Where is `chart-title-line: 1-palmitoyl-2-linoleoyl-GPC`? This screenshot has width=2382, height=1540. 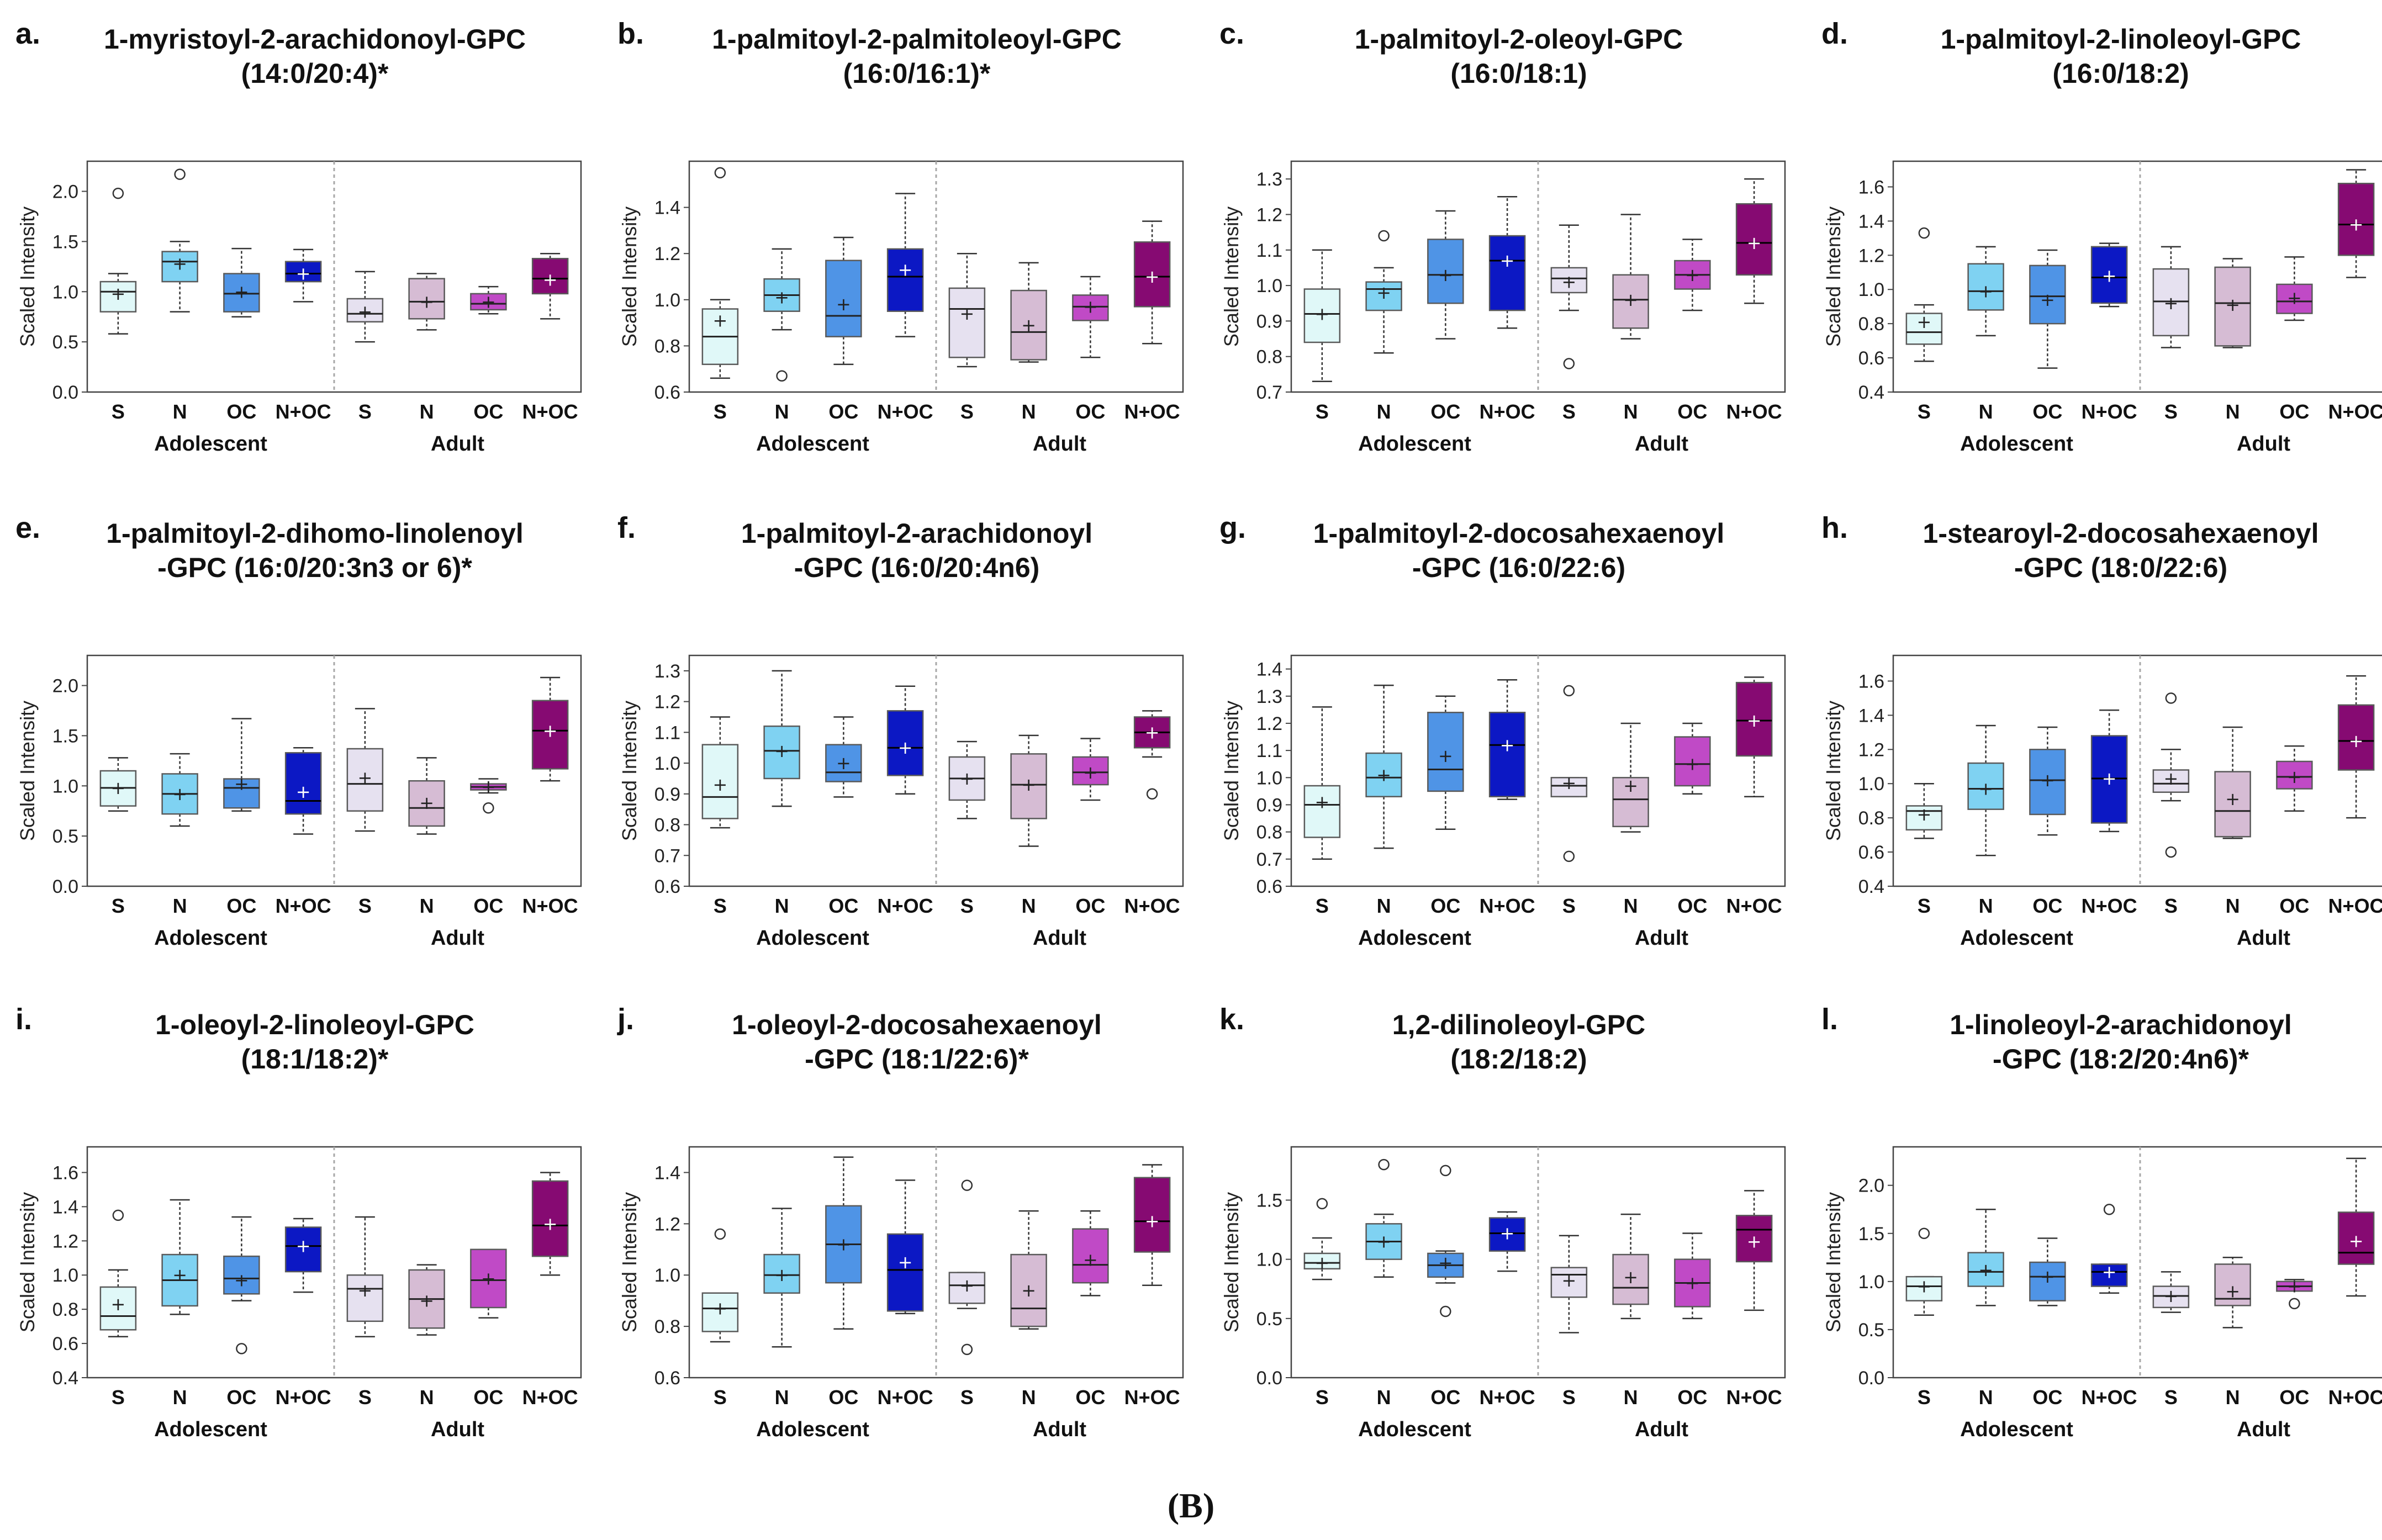 chart-title-line: 1-palmitoyl-2-linoleoyl-GPC is located at coordinates (2120, 39).